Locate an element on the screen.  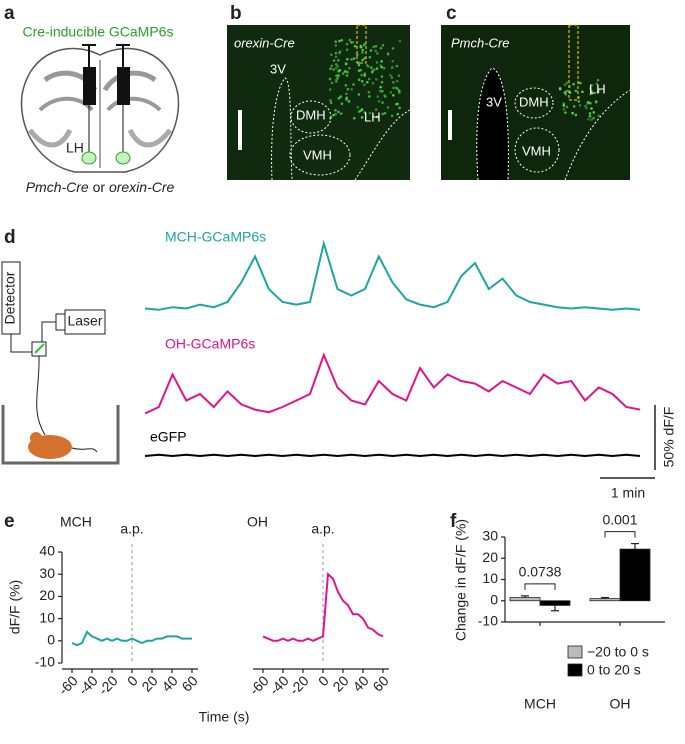
legend-label: 0 to 20 s is located at coordinates (614, 670).